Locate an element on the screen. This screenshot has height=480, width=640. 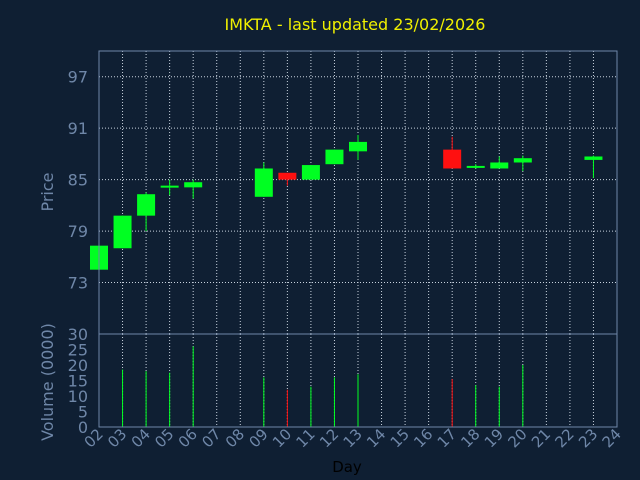
volume-tick-label: 10 is located at coordinates (78, 396).